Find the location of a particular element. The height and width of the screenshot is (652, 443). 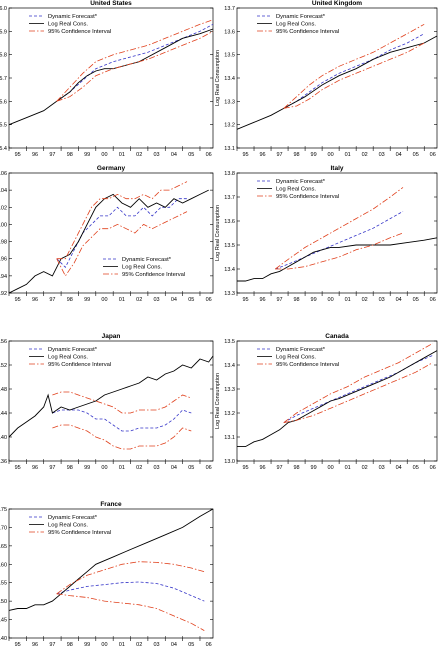

forecast-series-line is located at coordinates (122, 420).